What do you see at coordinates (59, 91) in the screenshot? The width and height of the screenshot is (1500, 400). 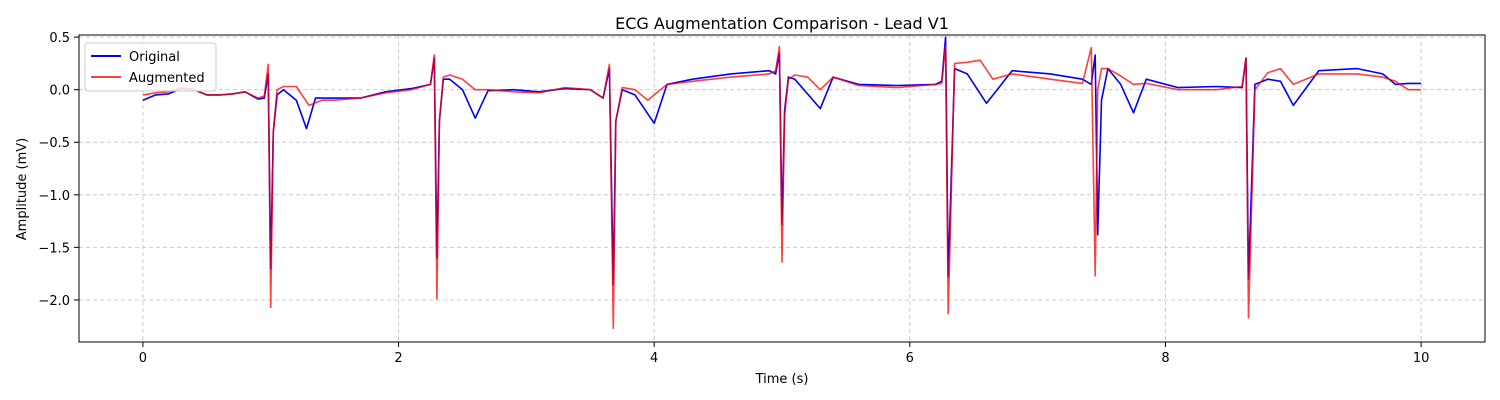 I see `y-tick-label: 0.0` at bounding box center [59, 91].